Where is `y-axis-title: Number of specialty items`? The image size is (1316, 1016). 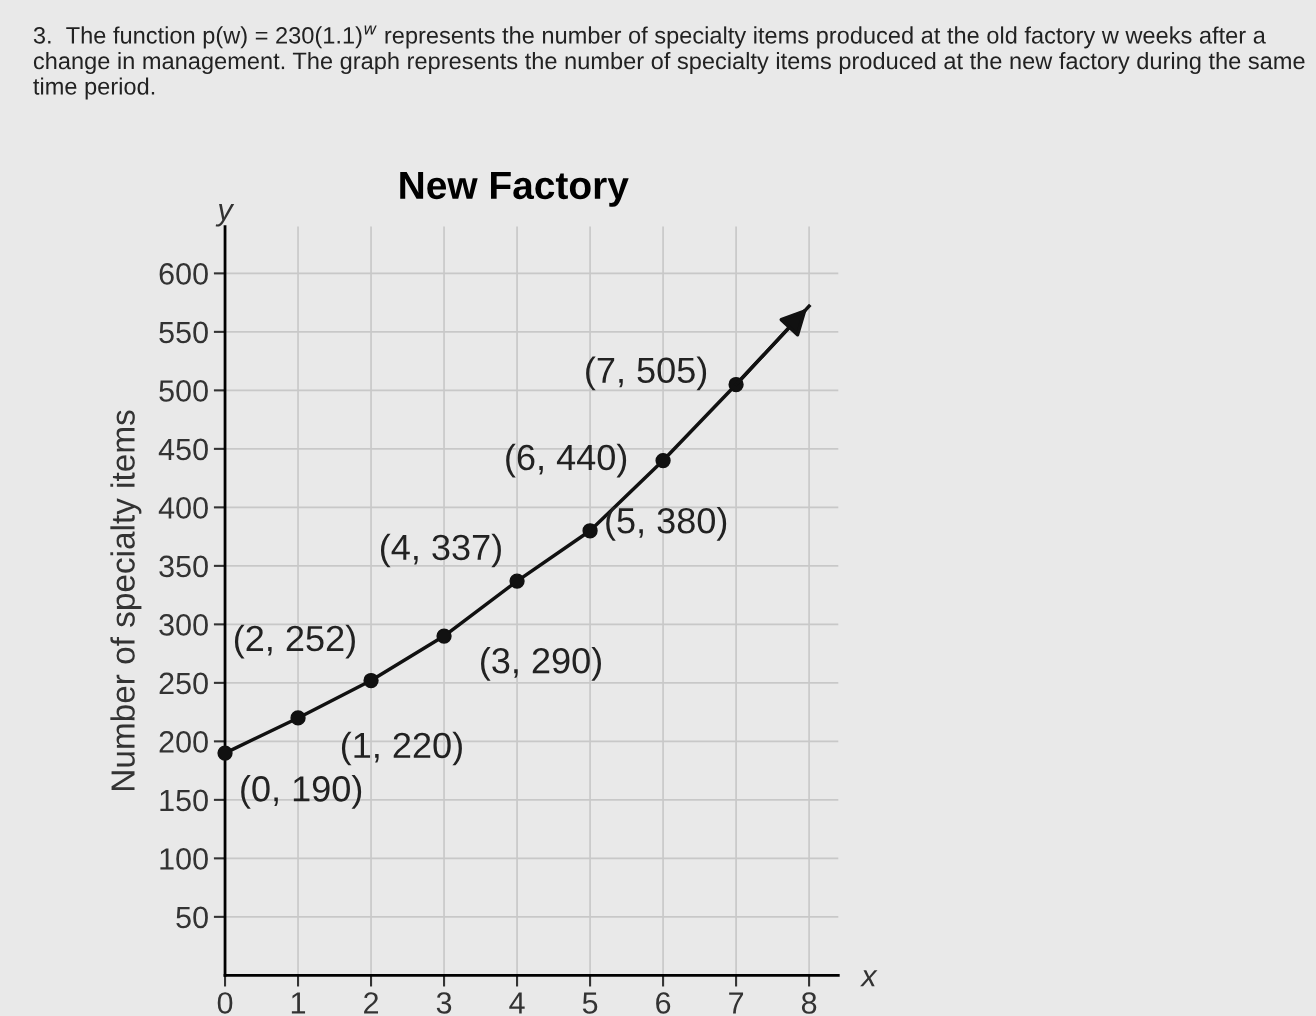 y-axis-title: Number of specialty items is located at coordinates (126, 600).